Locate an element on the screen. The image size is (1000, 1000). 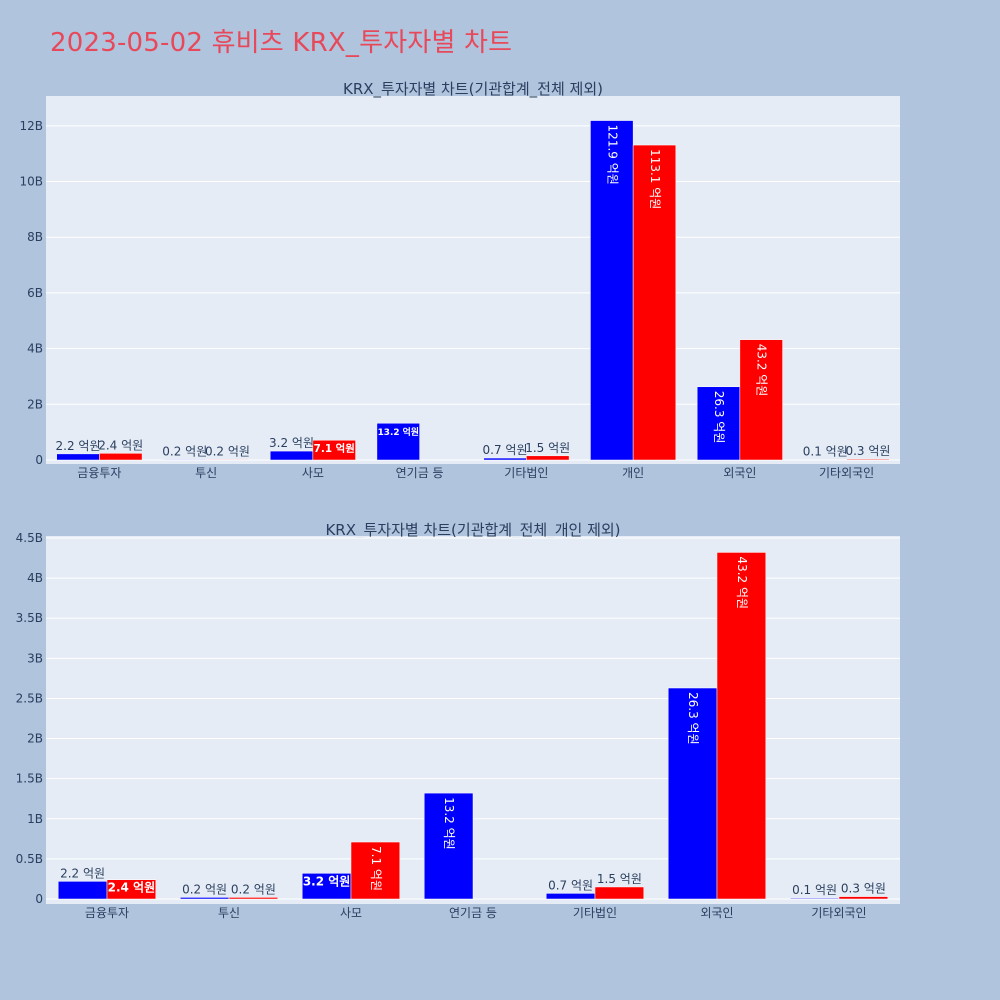
y-tick-label: 3B is located at coordinates (35, 658).